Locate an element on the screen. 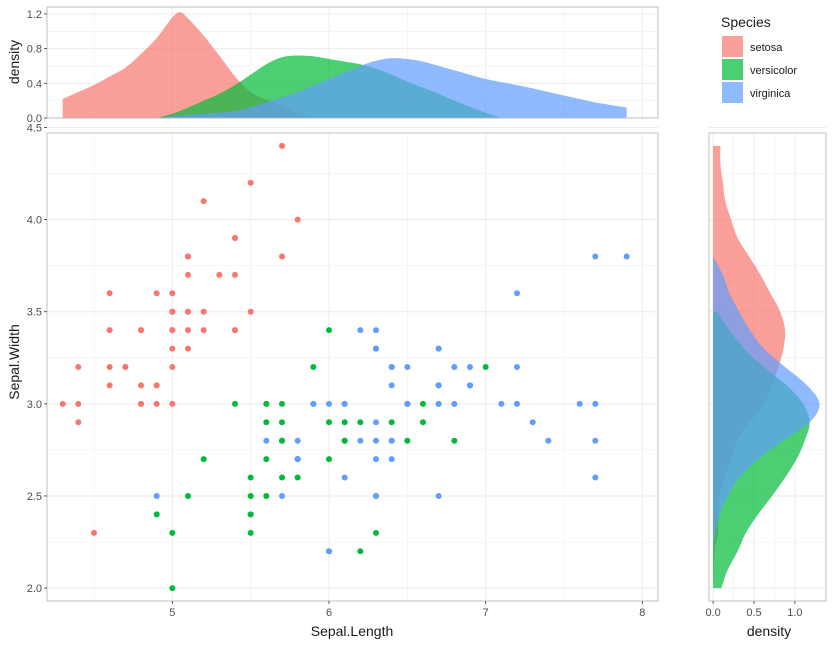  top-panel-border is located at coordinates (352, 62).